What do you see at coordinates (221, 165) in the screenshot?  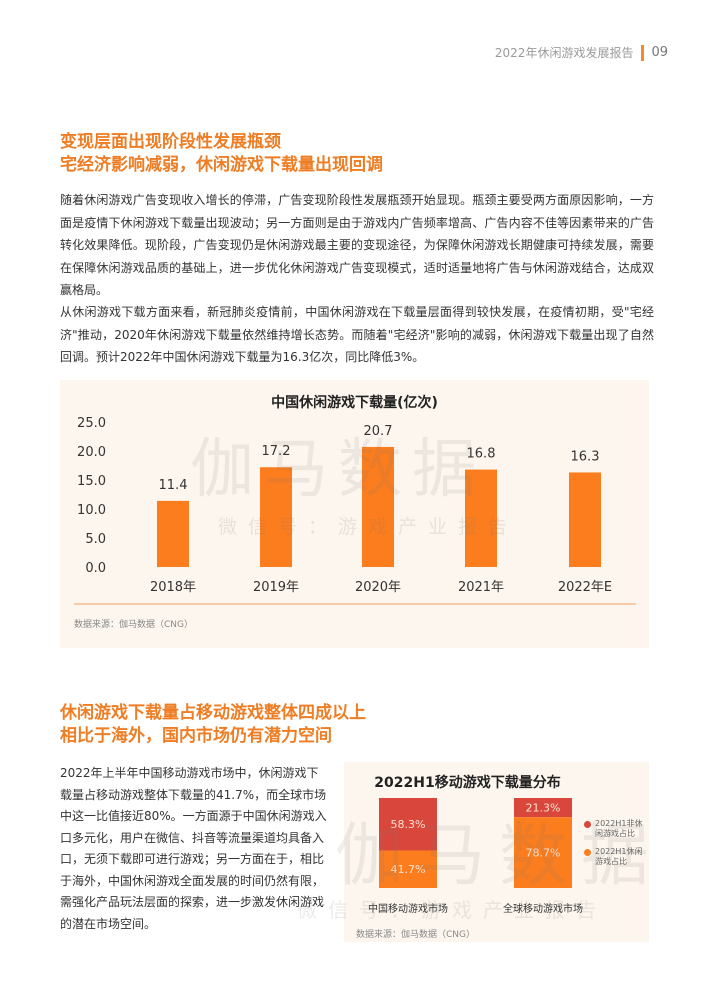 I see `section1-heading-line2: 宅经济影响减弱，休闲游戏下载量出现回调` at bounding box center [221, 165].